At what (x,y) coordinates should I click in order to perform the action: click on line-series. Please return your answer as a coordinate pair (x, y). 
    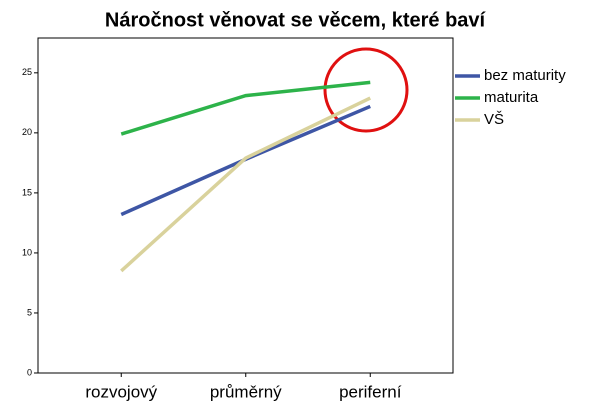
    Looking at the image, I should click on (245, 108).